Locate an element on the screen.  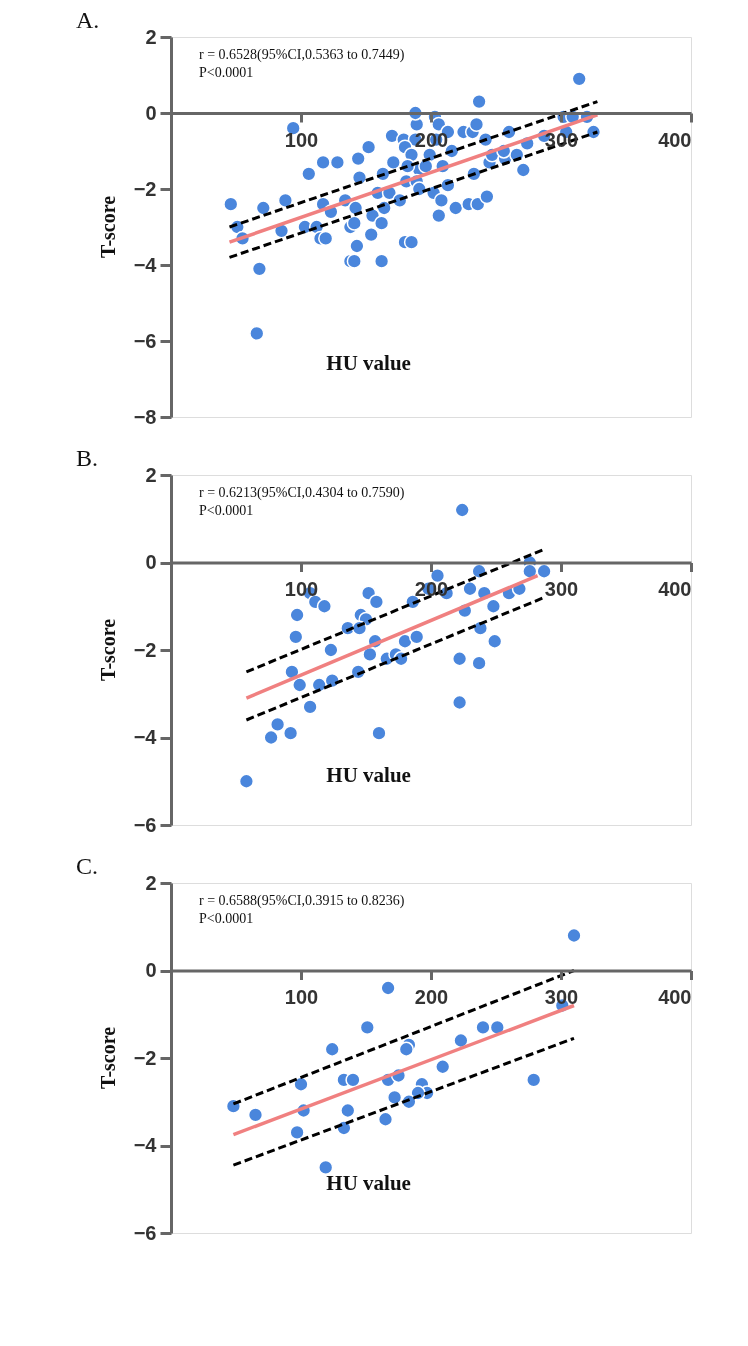
chart-title: C. is located at coordinates (87, 866).